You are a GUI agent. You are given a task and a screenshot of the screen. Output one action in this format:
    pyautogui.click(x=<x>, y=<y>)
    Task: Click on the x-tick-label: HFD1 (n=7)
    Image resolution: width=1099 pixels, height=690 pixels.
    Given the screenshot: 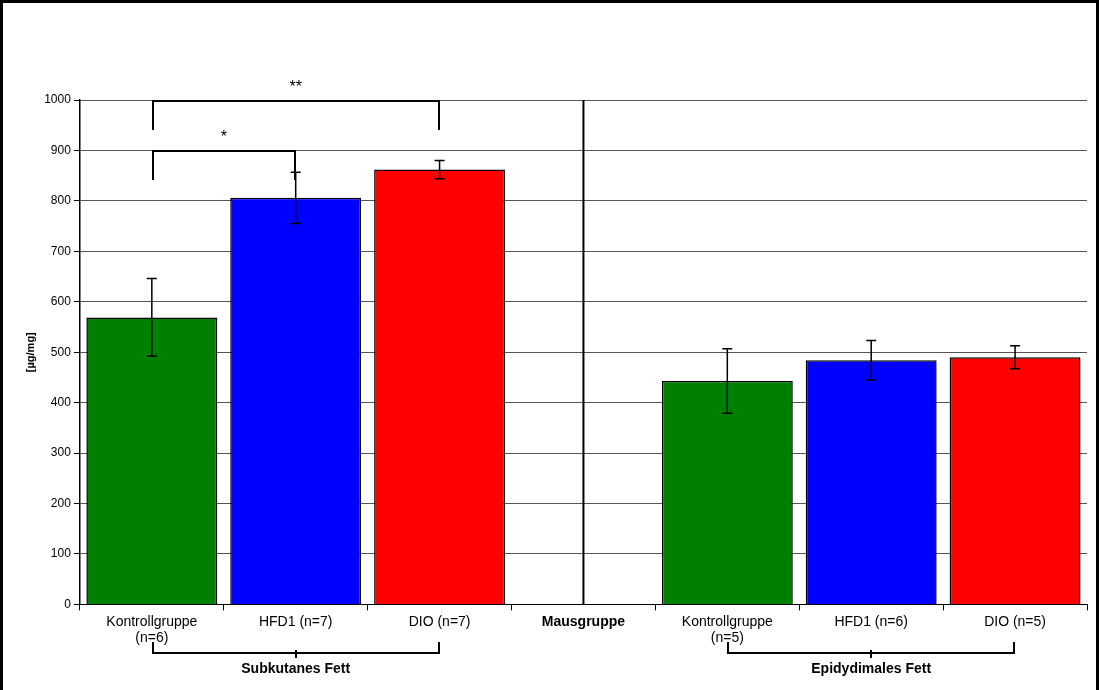 What is the action you would take?
    pyautogui.click(x=295, y=620)
    